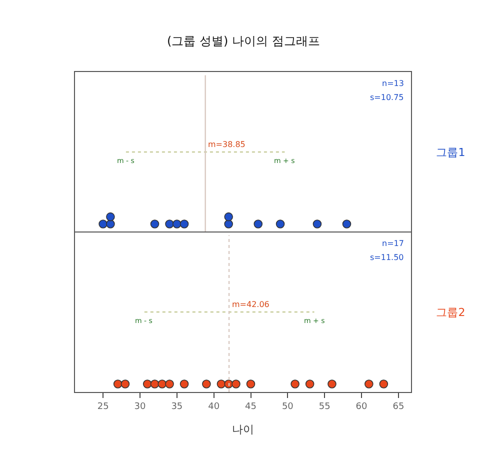 The image size is (488, 452). What do you see at coordinates (250, 407) in the screenshot?
I see `x-tick-label: 45` at bounding box center [250, 407].